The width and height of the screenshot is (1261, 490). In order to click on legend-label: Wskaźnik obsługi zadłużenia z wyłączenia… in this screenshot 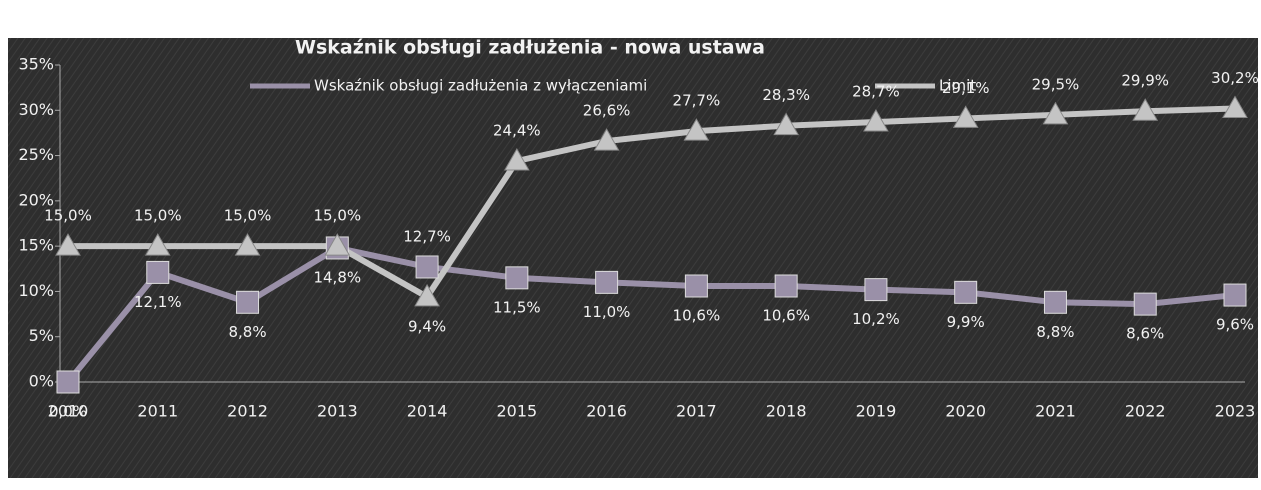, I will do `click(480, 86)`.